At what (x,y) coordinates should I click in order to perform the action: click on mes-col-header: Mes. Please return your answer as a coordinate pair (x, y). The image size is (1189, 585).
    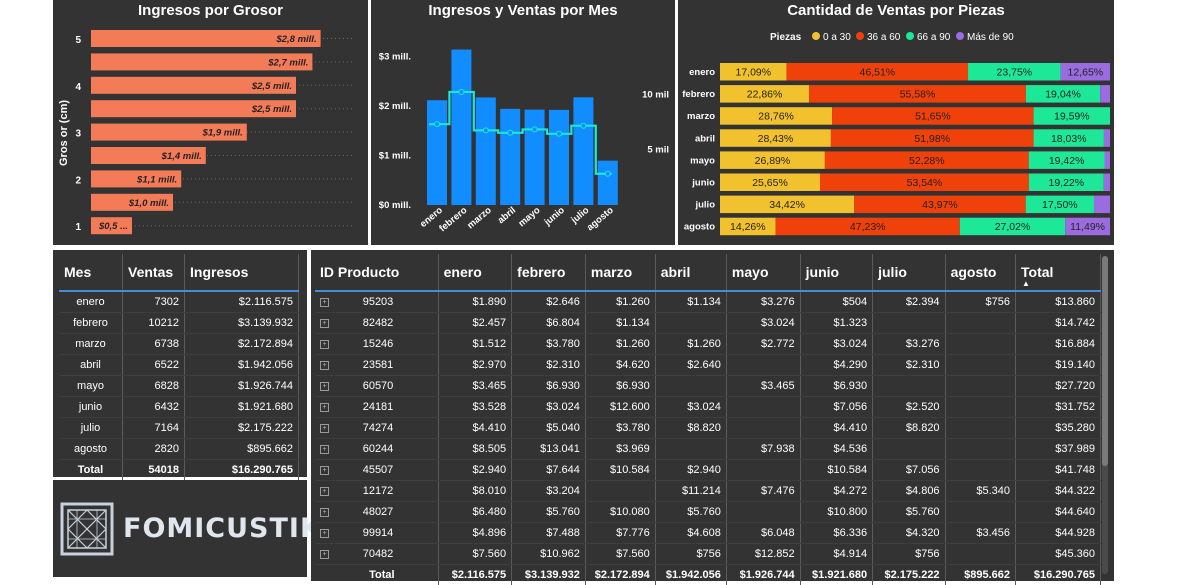
    Looking at the image, I should click on (91, 272).